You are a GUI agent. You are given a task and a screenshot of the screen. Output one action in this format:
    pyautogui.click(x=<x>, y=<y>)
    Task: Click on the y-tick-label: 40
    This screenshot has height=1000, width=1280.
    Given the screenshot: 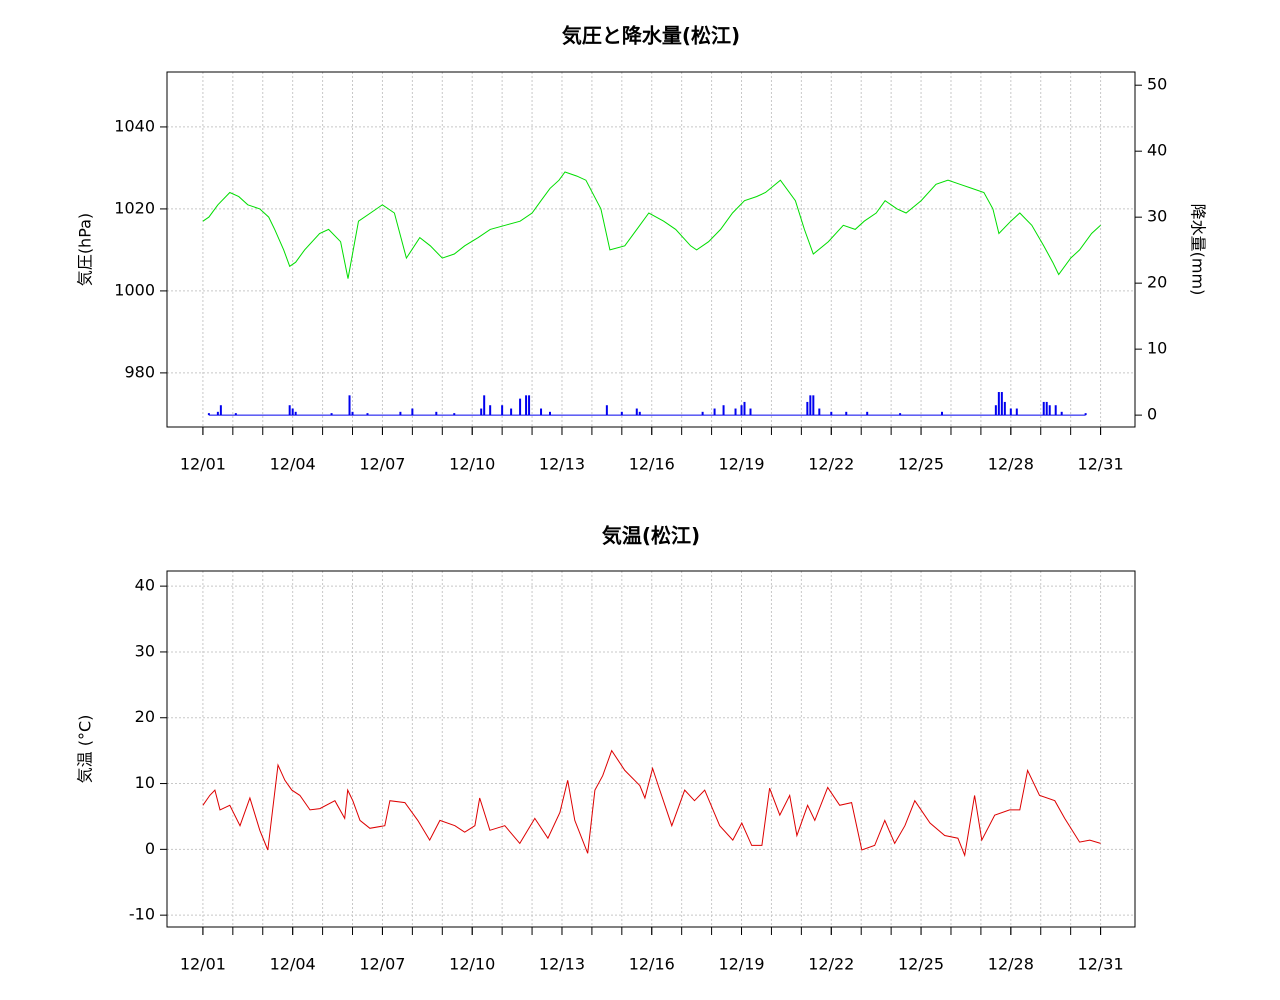 What is the action you would take?
    pyautogui.click(x=145, y=585)
    